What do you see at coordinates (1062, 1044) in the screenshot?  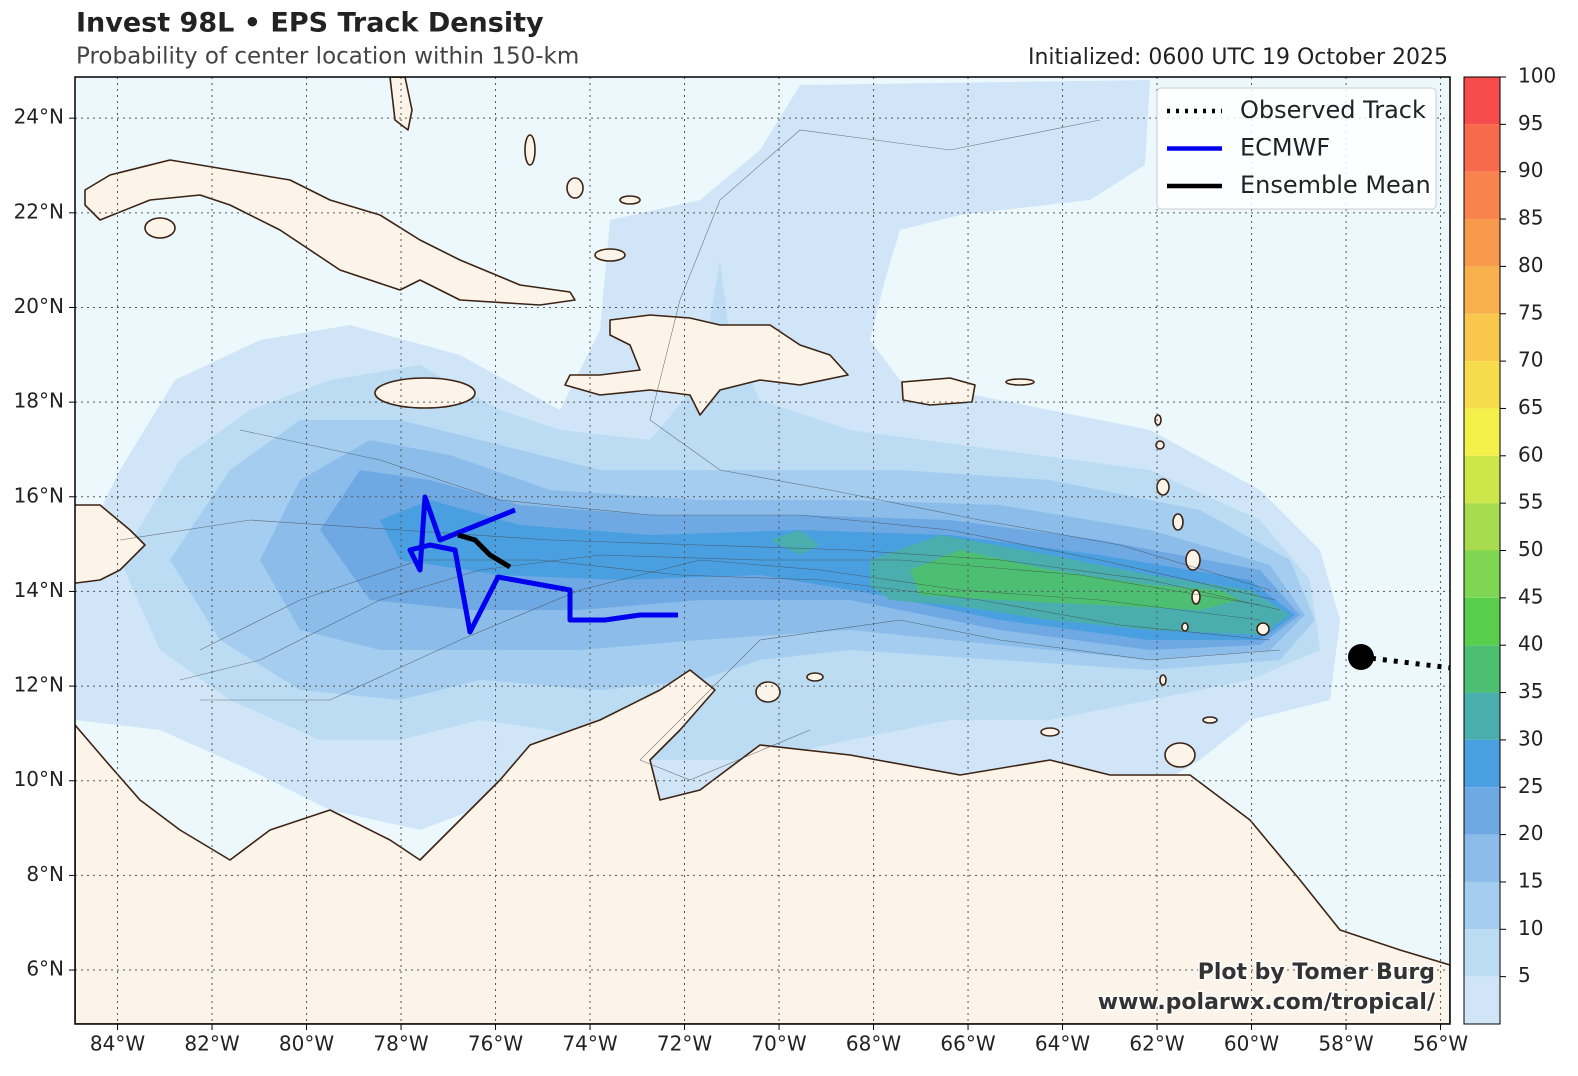 I see `lon-tick-label: 64°W` at bounding box center [1062, 1044].